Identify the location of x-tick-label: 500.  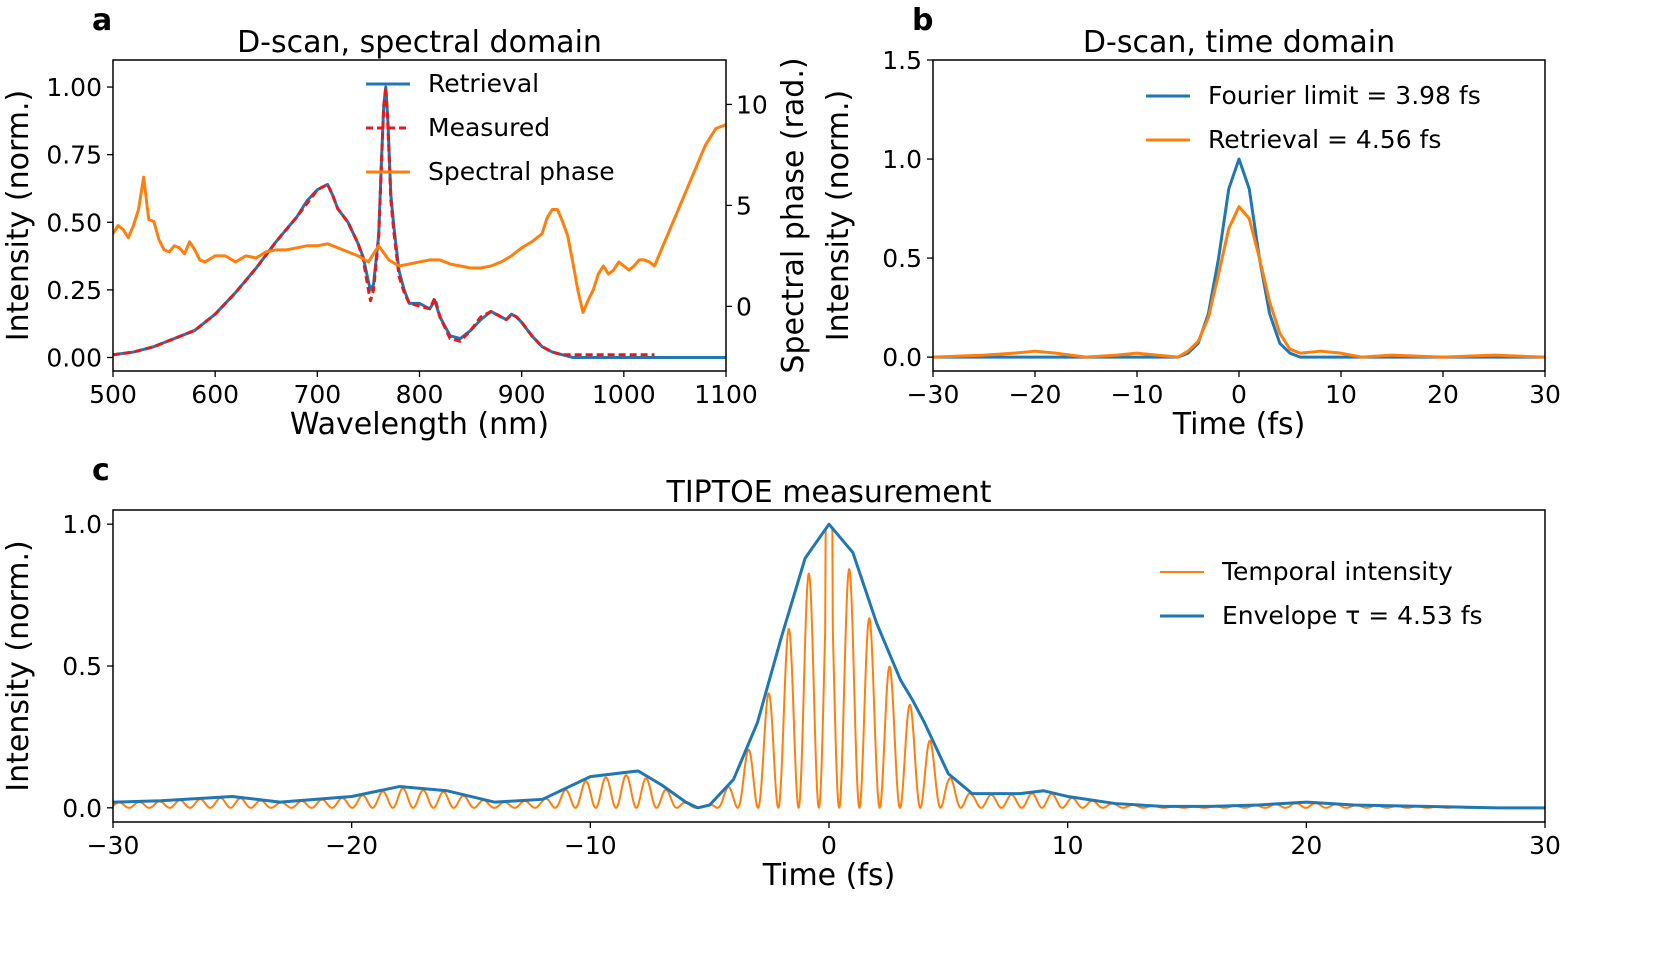
(113, 394).